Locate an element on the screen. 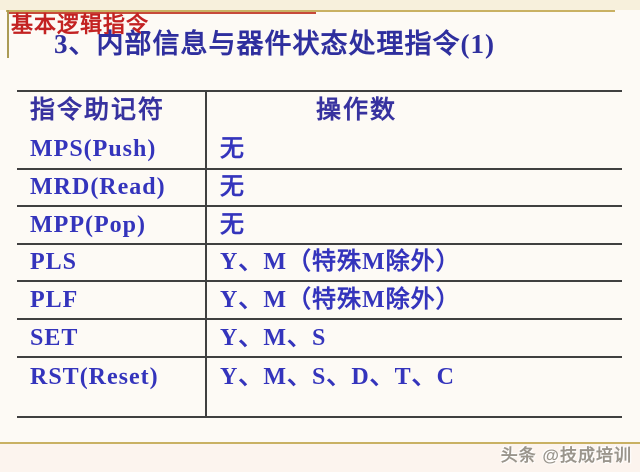  mnemonic-text: PLF is located at coordinates (54, 299).